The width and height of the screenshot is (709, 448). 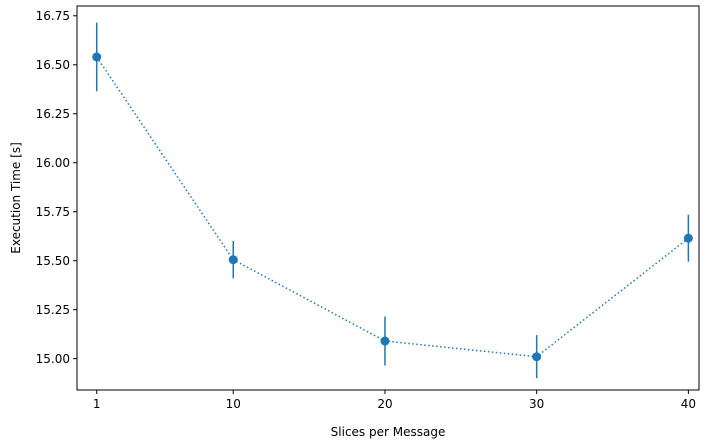 I want to click on y-tick-label: 16.00, so click(x=53, y=163).